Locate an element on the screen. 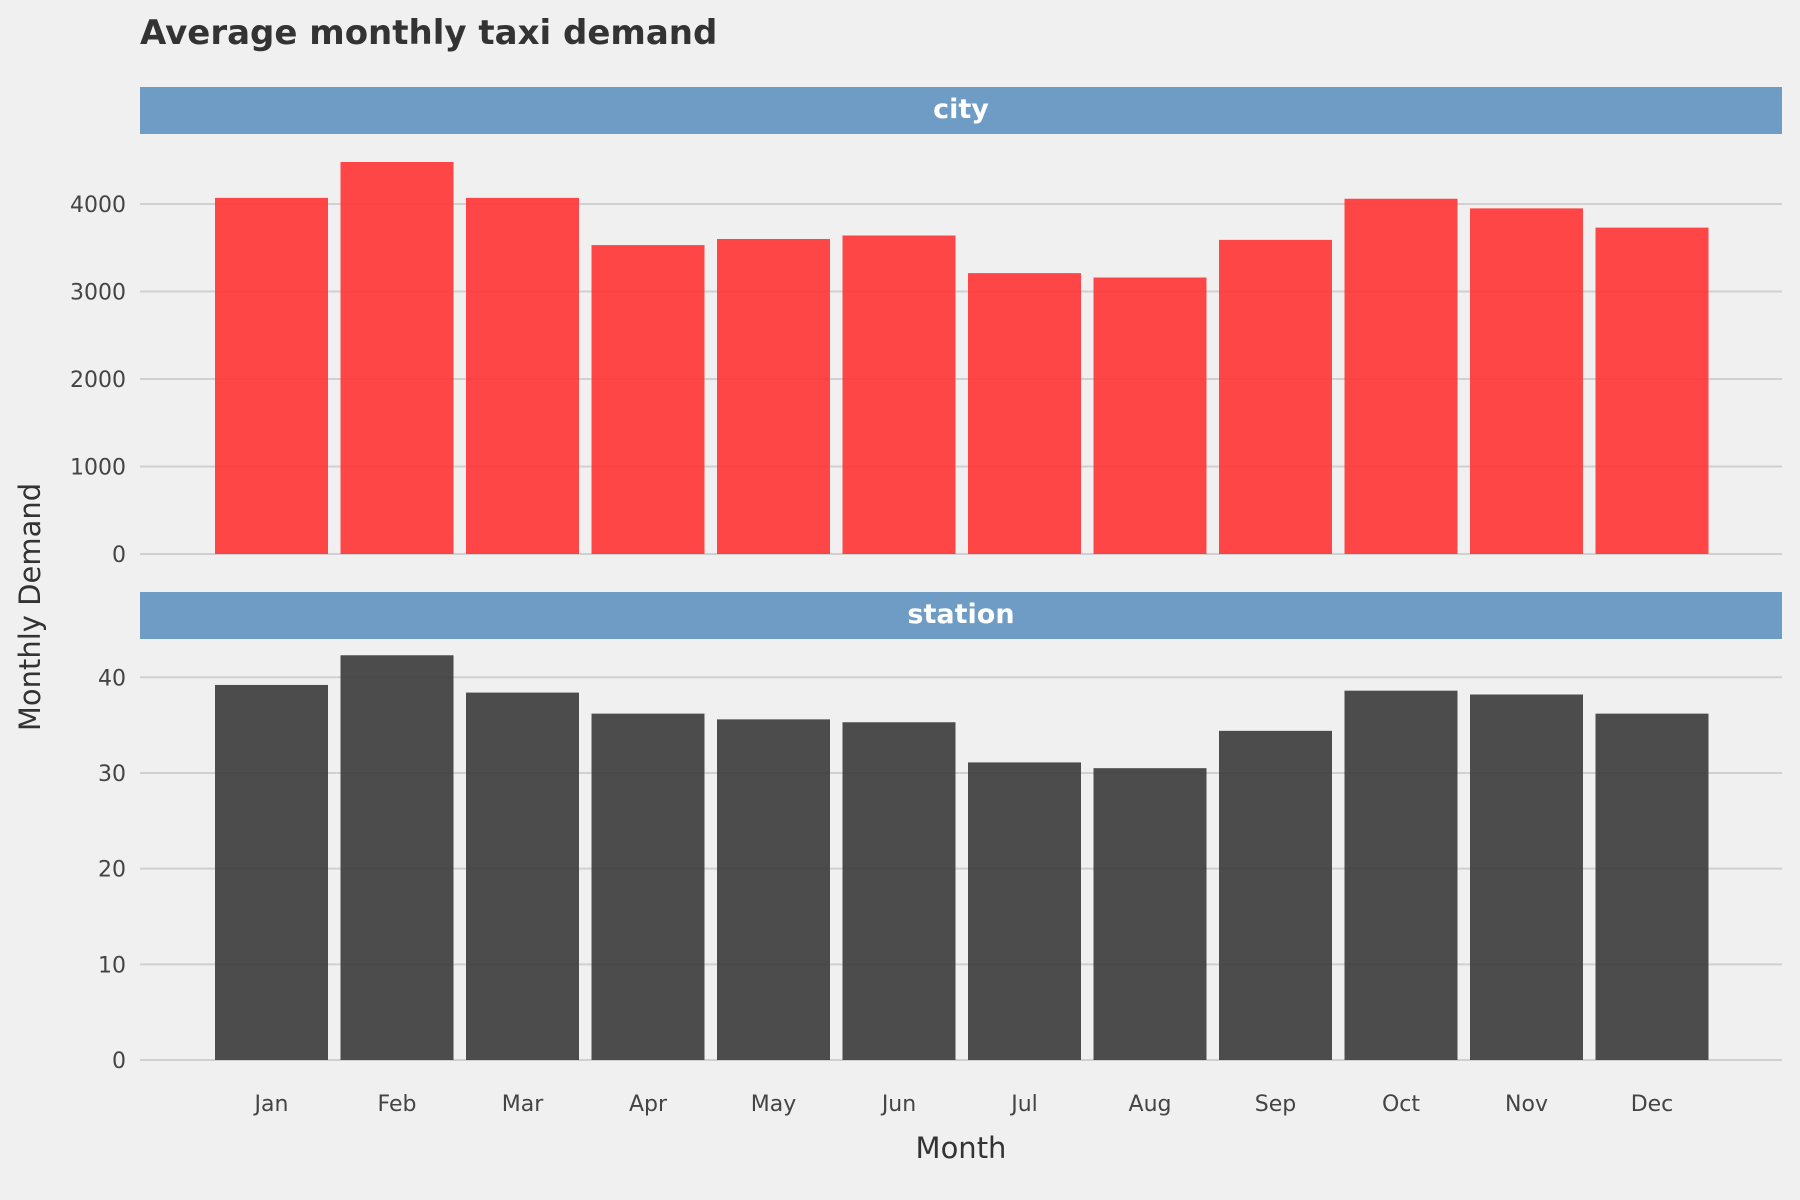 The height and width of the screenshot is (1200, 1800). x-tick-label: Mar is located at coordinates (523, 1104).